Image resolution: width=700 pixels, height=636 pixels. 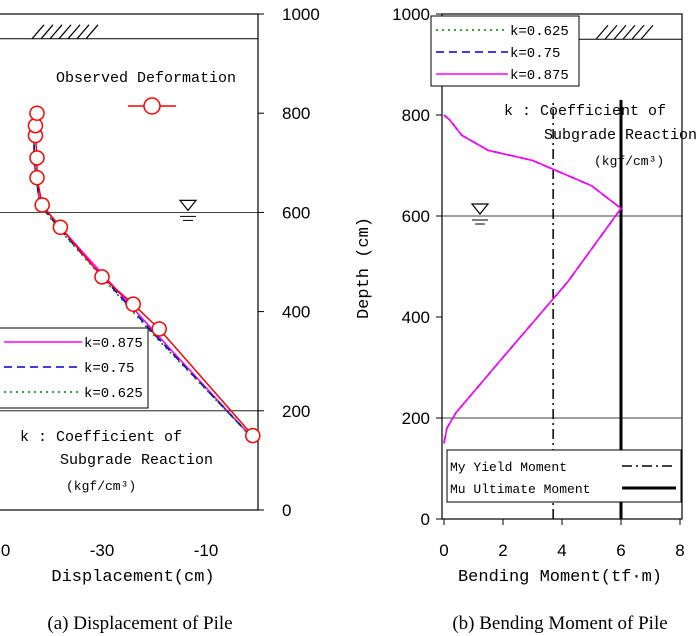 I want to click on x-tick-label-b: 6, so click(x=620, y=550).